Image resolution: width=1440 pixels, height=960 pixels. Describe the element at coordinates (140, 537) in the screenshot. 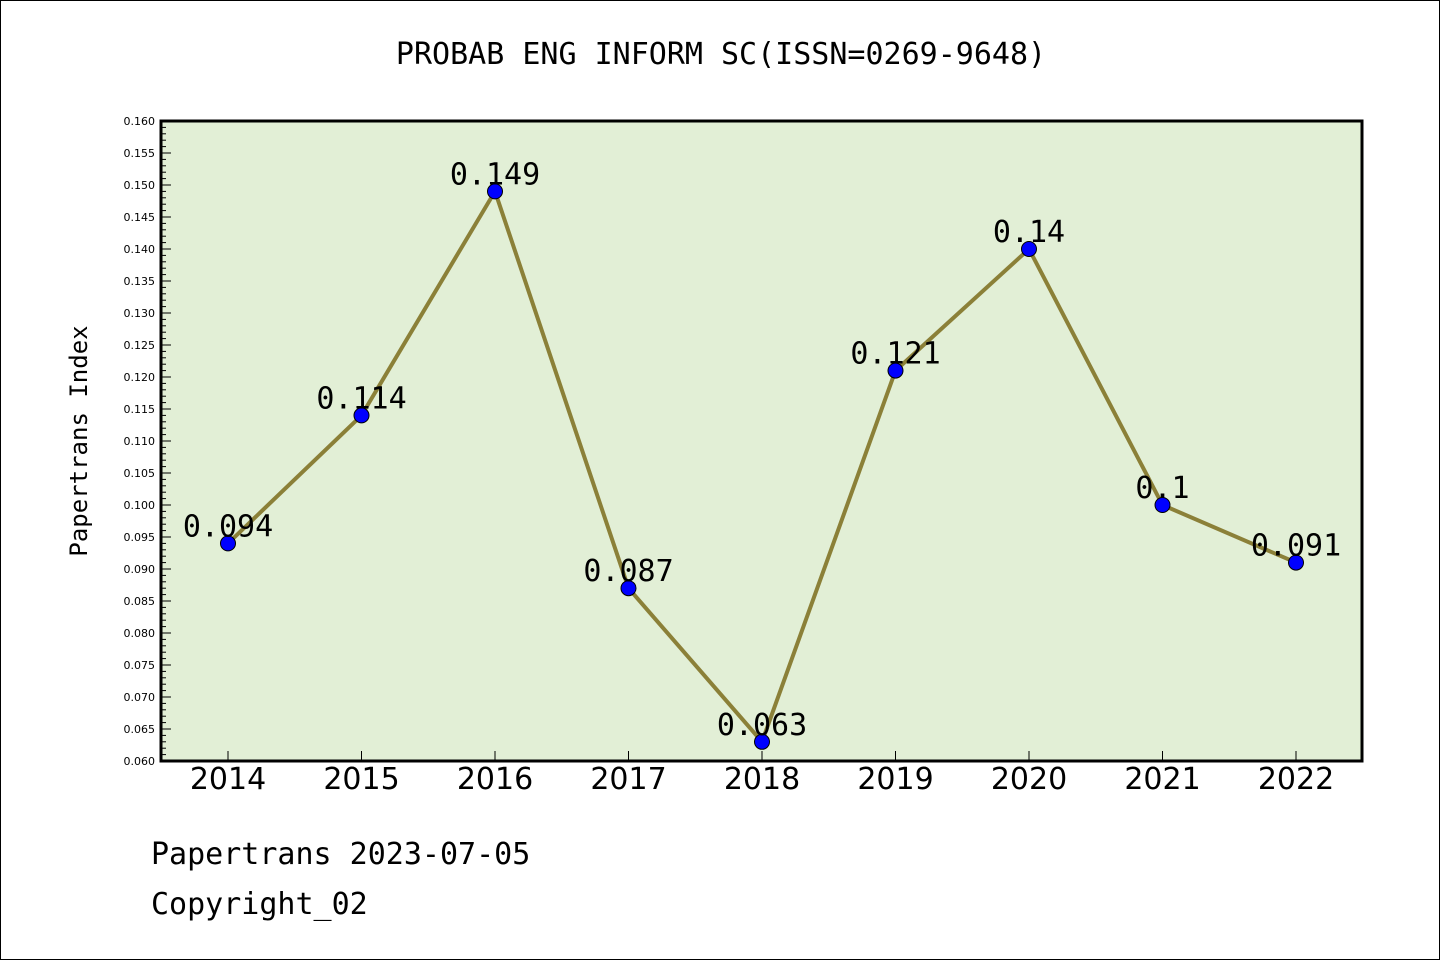

I see `y-tick-label: 0.095` at that location.